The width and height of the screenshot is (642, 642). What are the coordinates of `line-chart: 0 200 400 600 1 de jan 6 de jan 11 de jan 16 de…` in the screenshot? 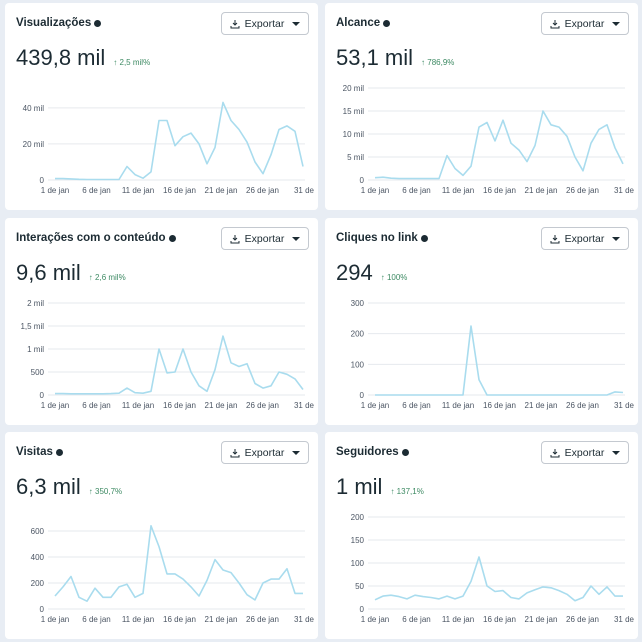 It's located at (173, 574).